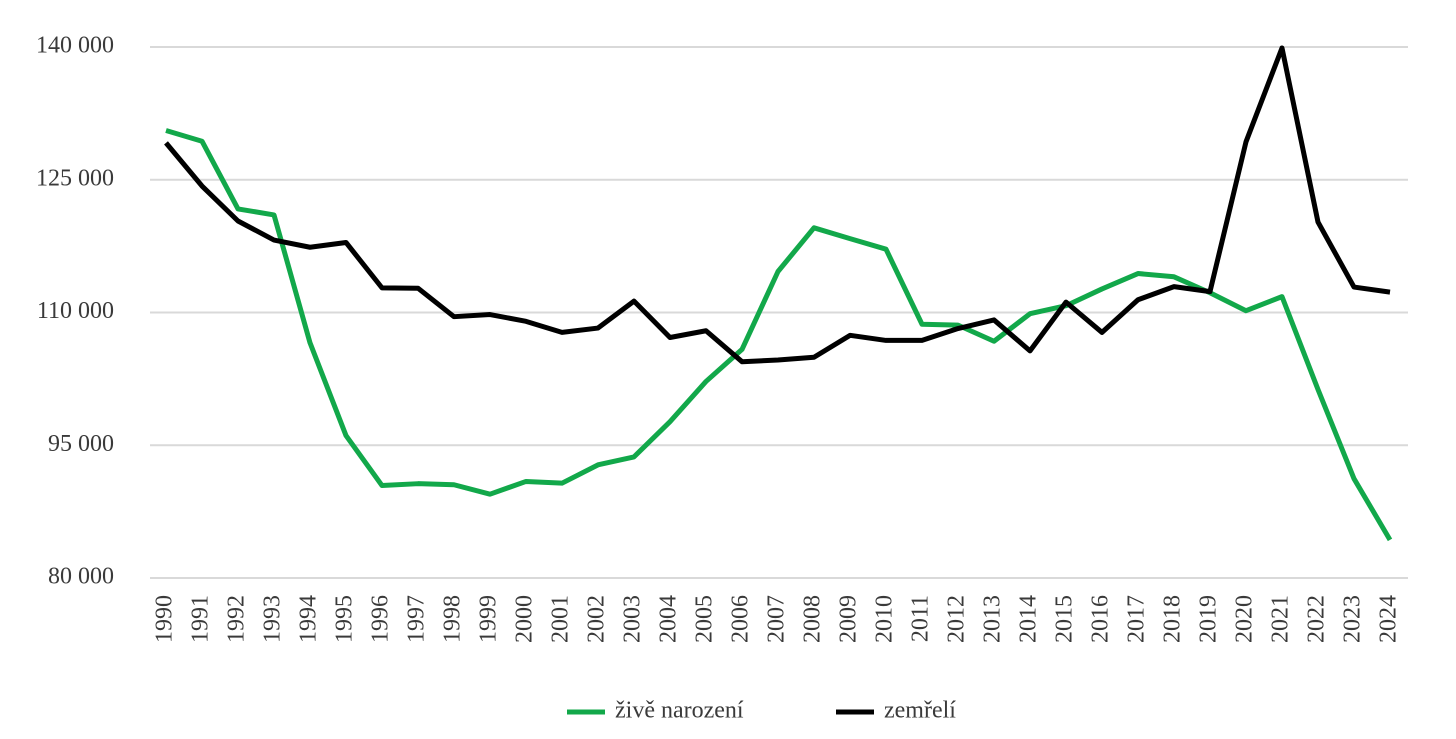 Image resolution: width=1456 pixels, height=739 pixels. Describe the element at coordinates (81, 444) in the screenshot. I see `y-tick-label: 95 000` at that location.